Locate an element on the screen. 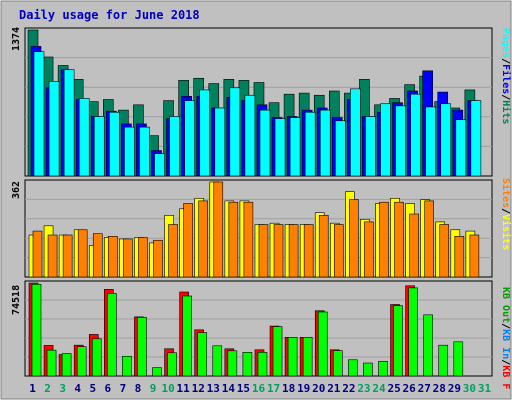  day-label-4: 4 is located at coordinates (77, 388).